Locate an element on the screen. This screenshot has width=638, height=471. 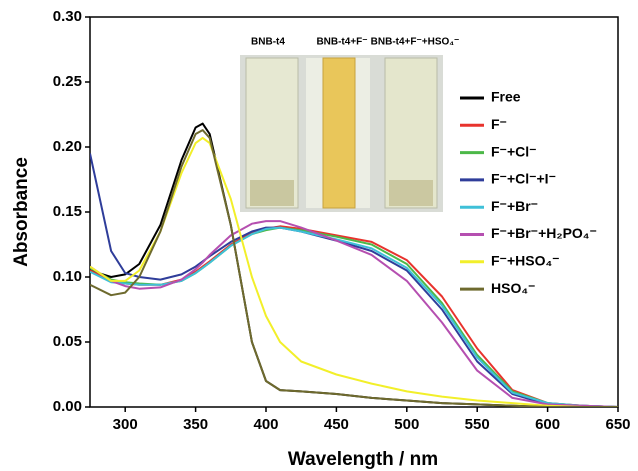
x-tick-label: 350 is located at coordinates (195, 424).